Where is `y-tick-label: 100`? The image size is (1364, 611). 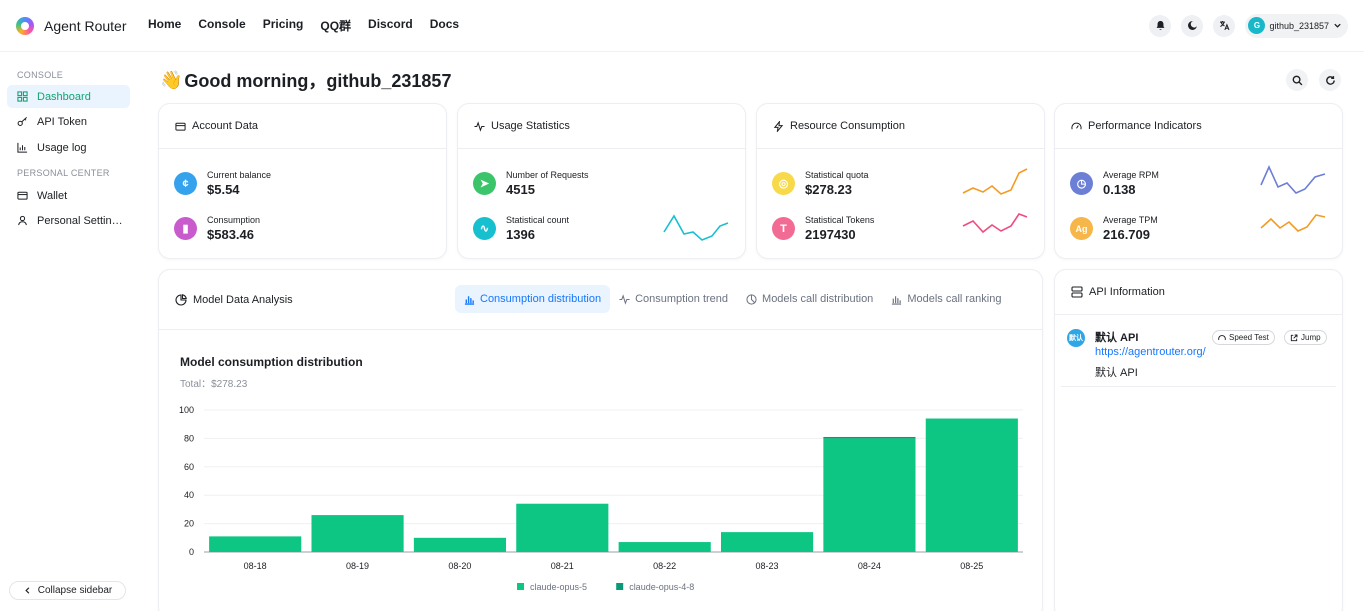
y-tick-label: 100 is located at coordinates (186, 410).